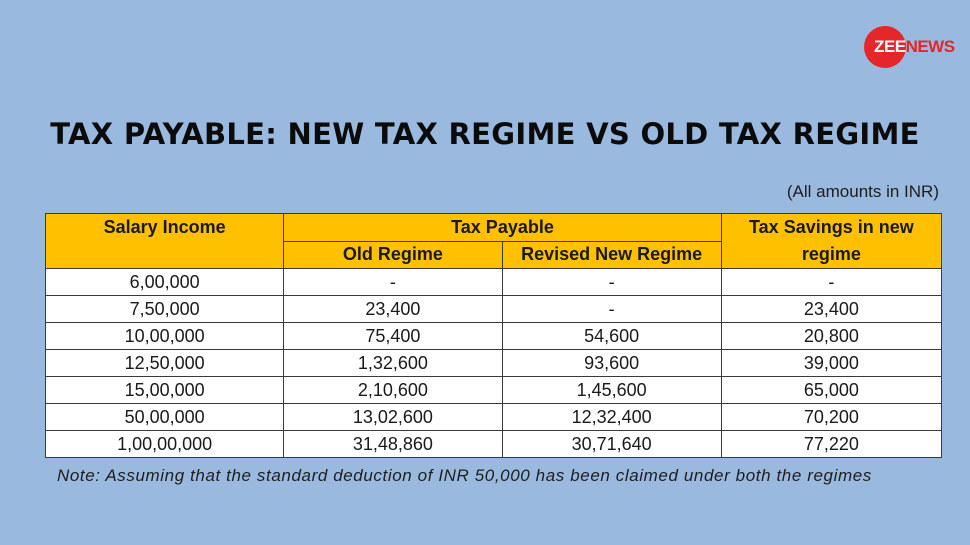 The image size is (970, 545). What do you see at coordinates (393, 336) in the screenshot?
I see `cell-old-regime: 75,400` at bounding box center [393, 336].